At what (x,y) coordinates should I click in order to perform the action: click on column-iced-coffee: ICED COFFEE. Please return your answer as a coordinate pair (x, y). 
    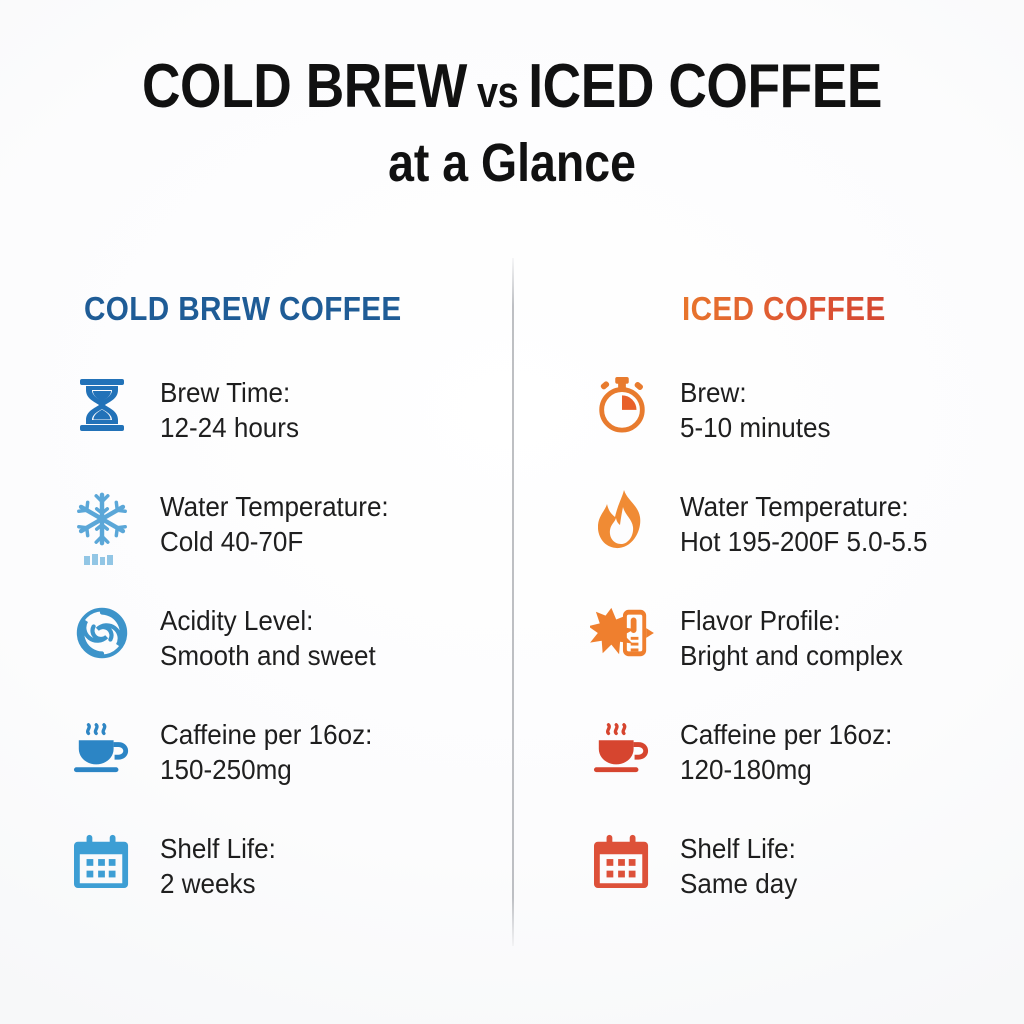
    Looking at the image, I should click on (847, 309).